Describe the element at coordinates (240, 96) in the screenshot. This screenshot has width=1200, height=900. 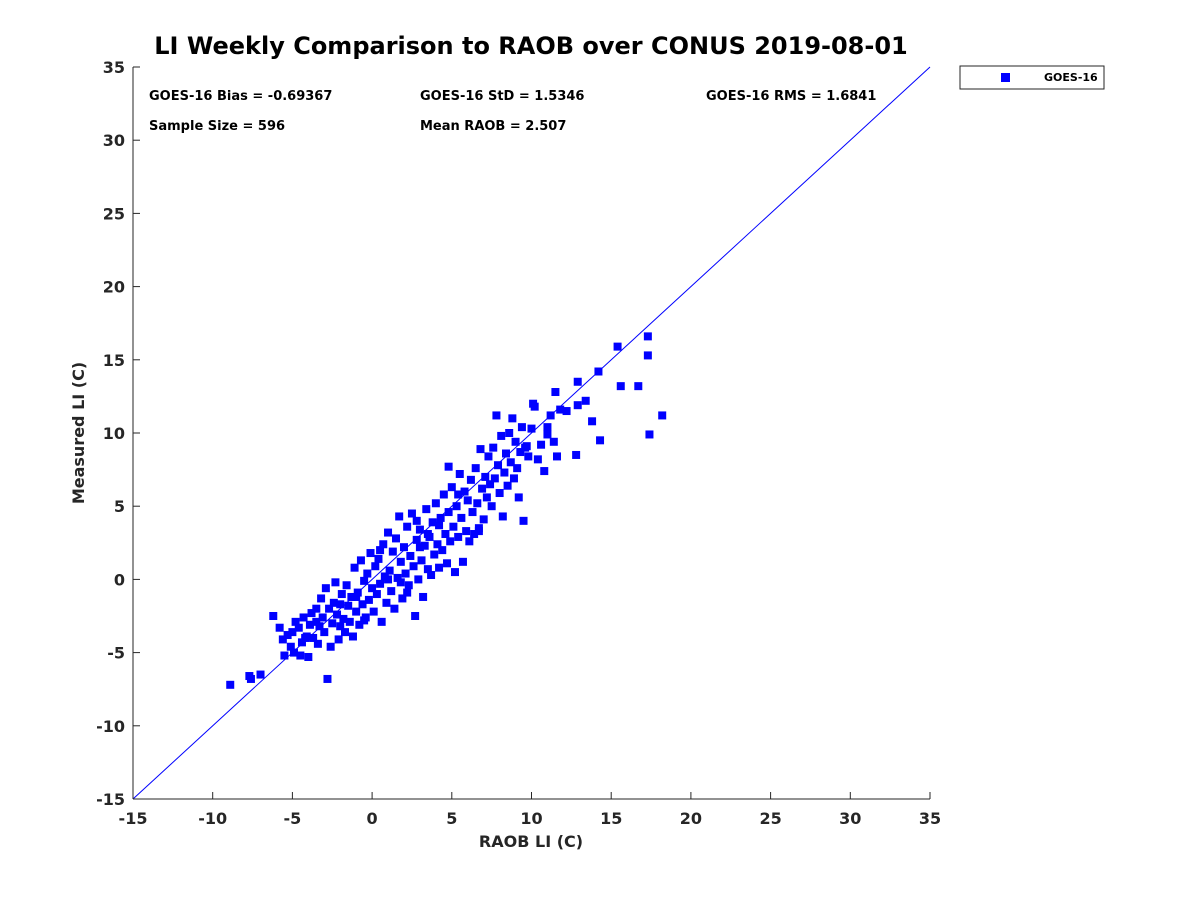
I see `stat-bias: GOES-16 Bias = -0.69367` at that location.